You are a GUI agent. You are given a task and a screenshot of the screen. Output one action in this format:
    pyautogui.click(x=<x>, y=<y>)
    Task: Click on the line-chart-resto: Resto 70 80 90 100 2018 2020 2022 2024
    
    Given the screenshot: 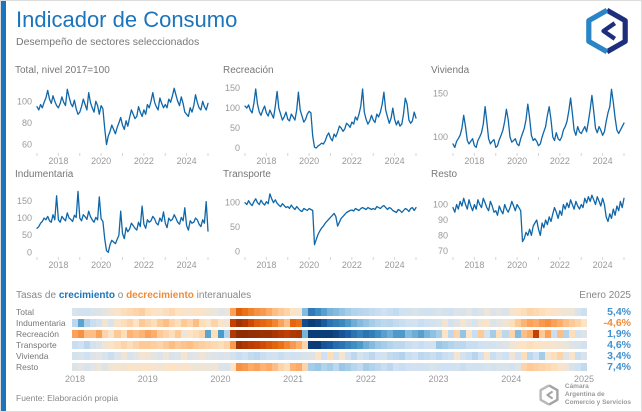 What is the action you would take?
    pyautogui.click(x=529, y=220)
    